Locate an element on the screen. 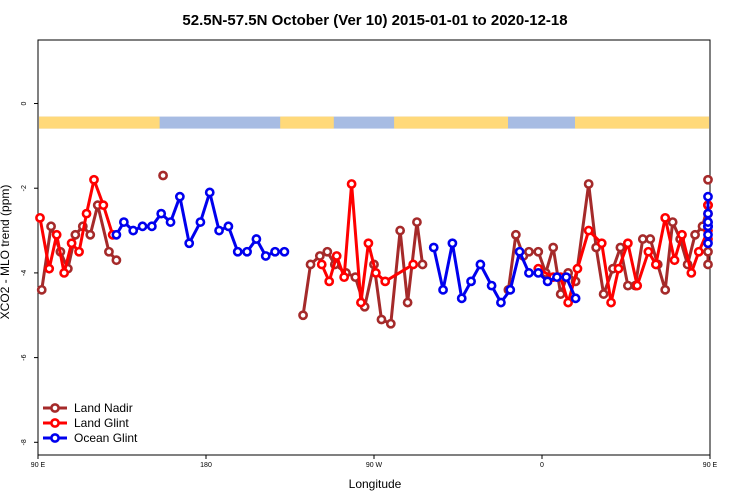 The width and height of the screenshot is (750, 500). x-tick-label-4: 90 E is located at coordinates (710, 465).